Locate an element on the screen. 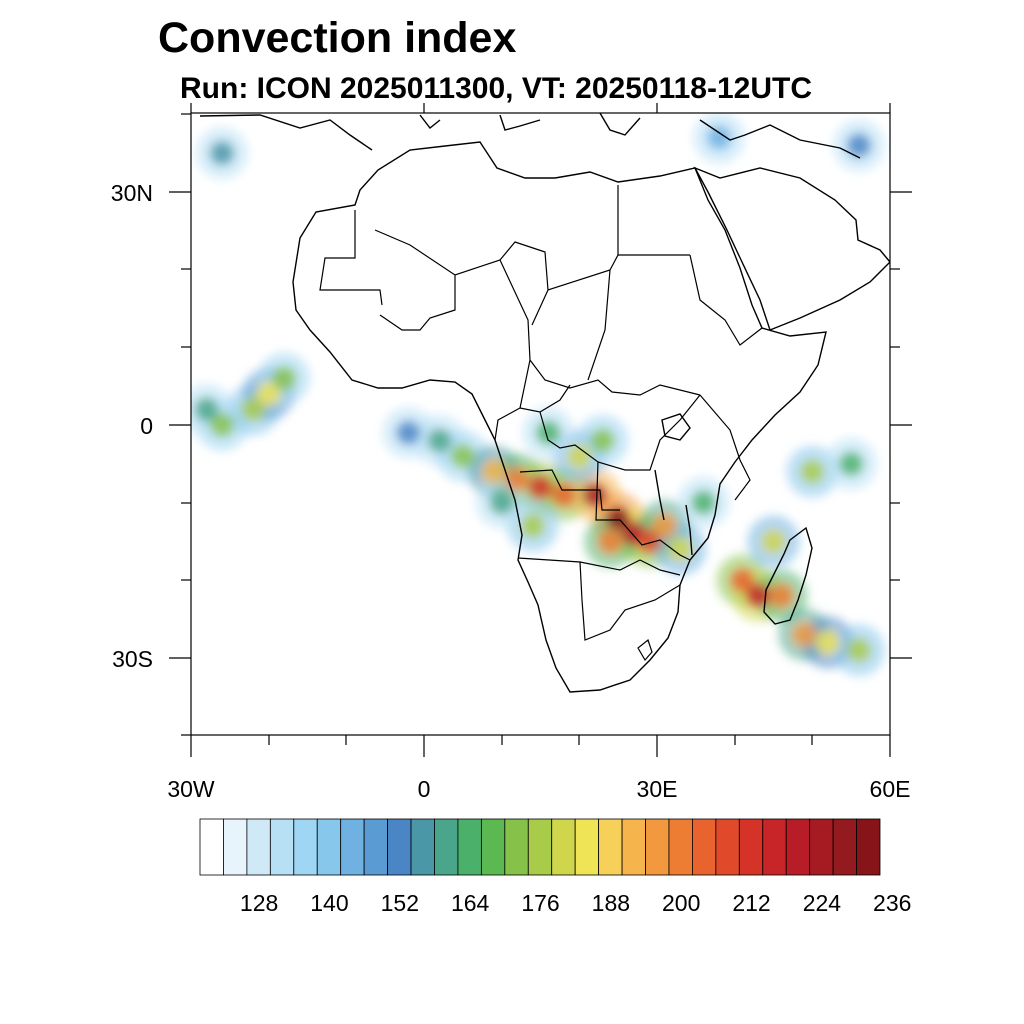 The height and width of the screenshot is (1024, 1024). colorbar-tick-label: 140 is located at coordinates (329, 903).